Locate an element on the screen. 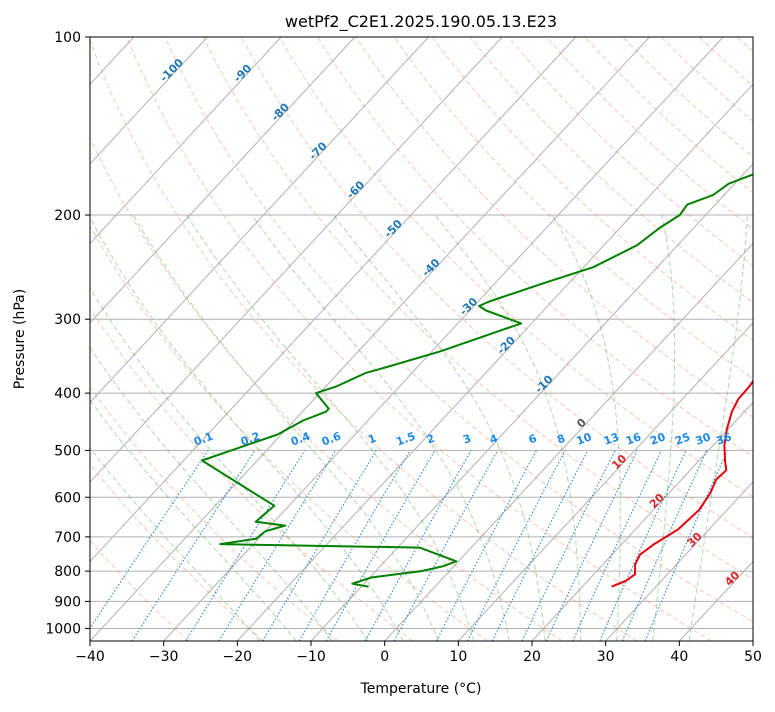  y-tick-label: 1000 is located at coordinates (63, 629).